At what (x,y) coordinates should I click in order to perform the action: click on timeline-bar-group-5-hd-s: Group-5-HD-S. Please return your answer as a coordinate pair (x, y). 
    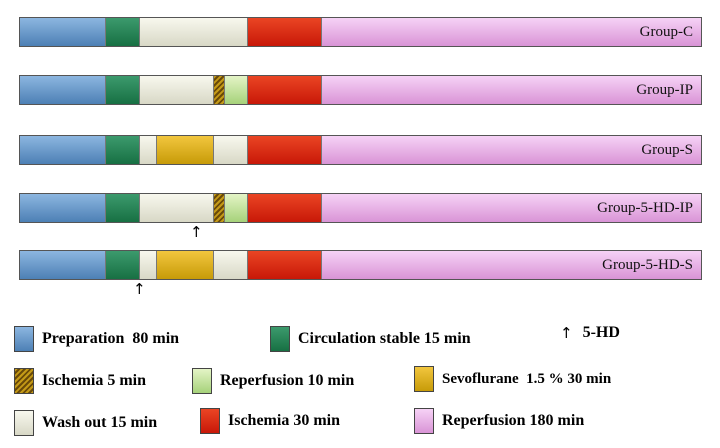
    Looking at the image, I should click on (360, 265).